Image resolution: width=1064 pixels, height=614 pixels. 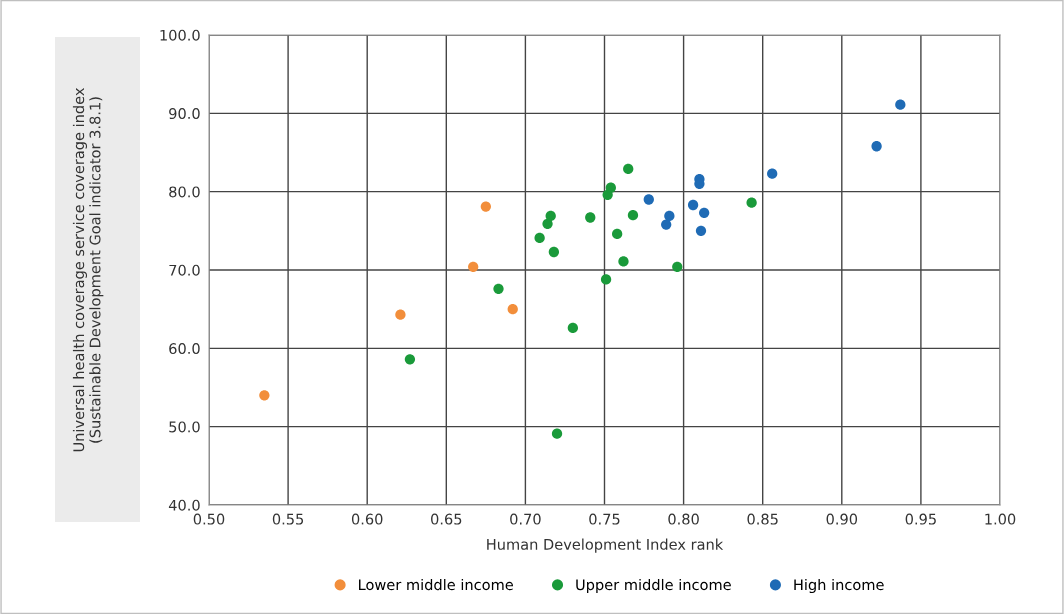 What do you see at coordinates (604, 519) in the screenshot?
I see `x-tick-label: 0.75` at bounding box center [604, 519].